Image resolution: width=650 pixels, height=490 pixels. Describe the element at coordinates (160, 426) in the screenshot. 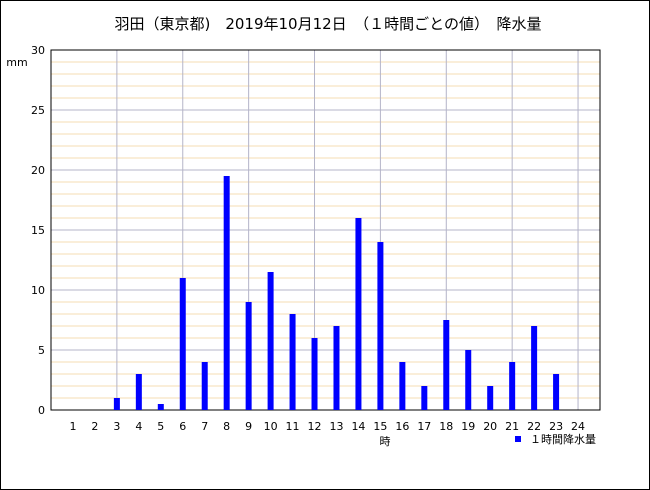

I see `x-tick-label: 5` at that location.